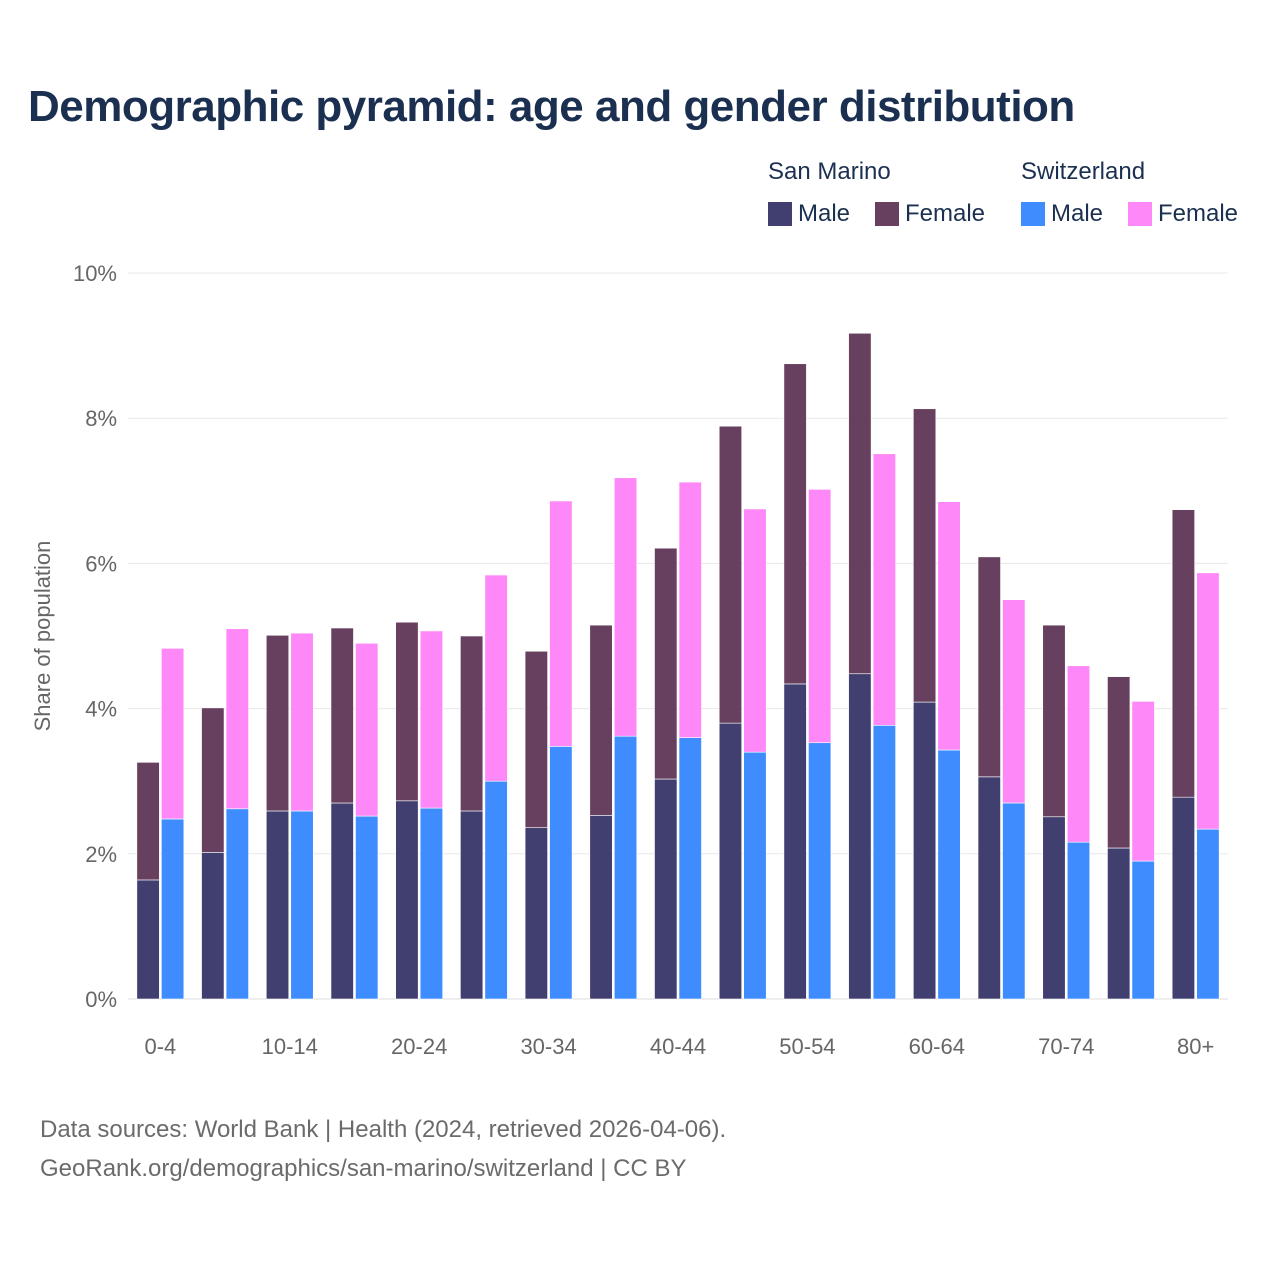 Image resolution: width=1280 pixels, height=1280 pixels. What do you see at coordinates (42, 636) in the screenshot?
I see `y-axis-label: Share of population` at bounding box center [42, 636].